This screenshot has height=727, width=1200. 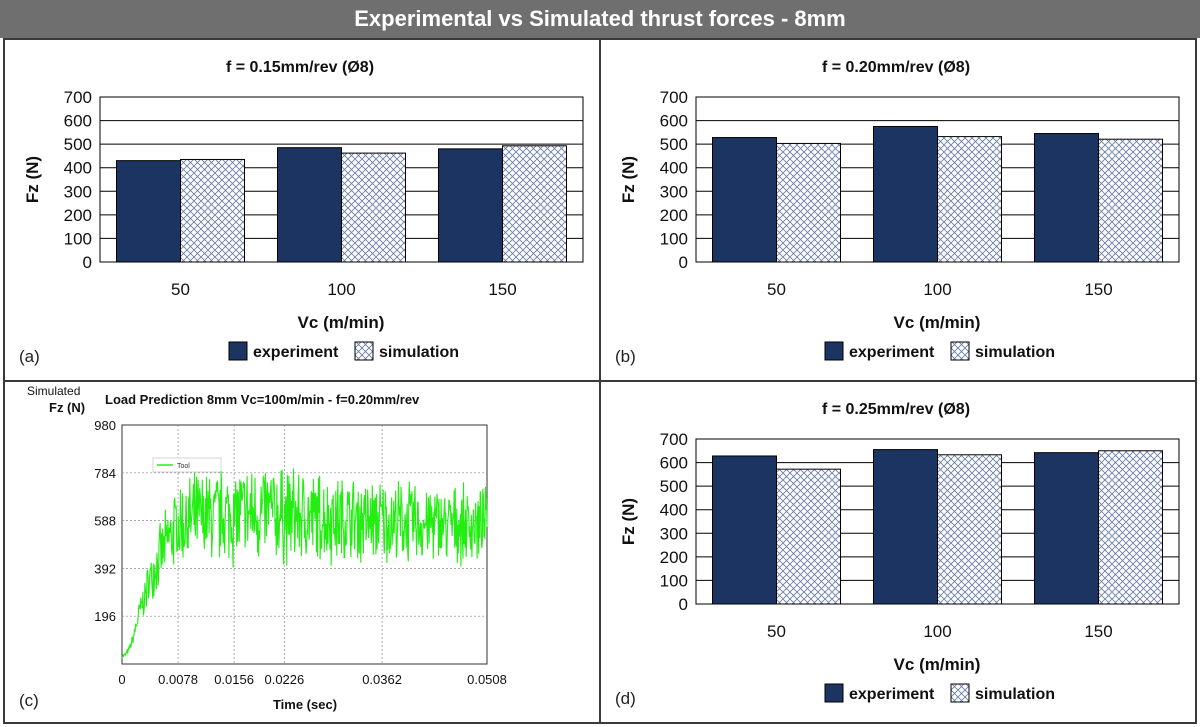 I want to click on x-tick-label: 0, so click(x=121, y=679).